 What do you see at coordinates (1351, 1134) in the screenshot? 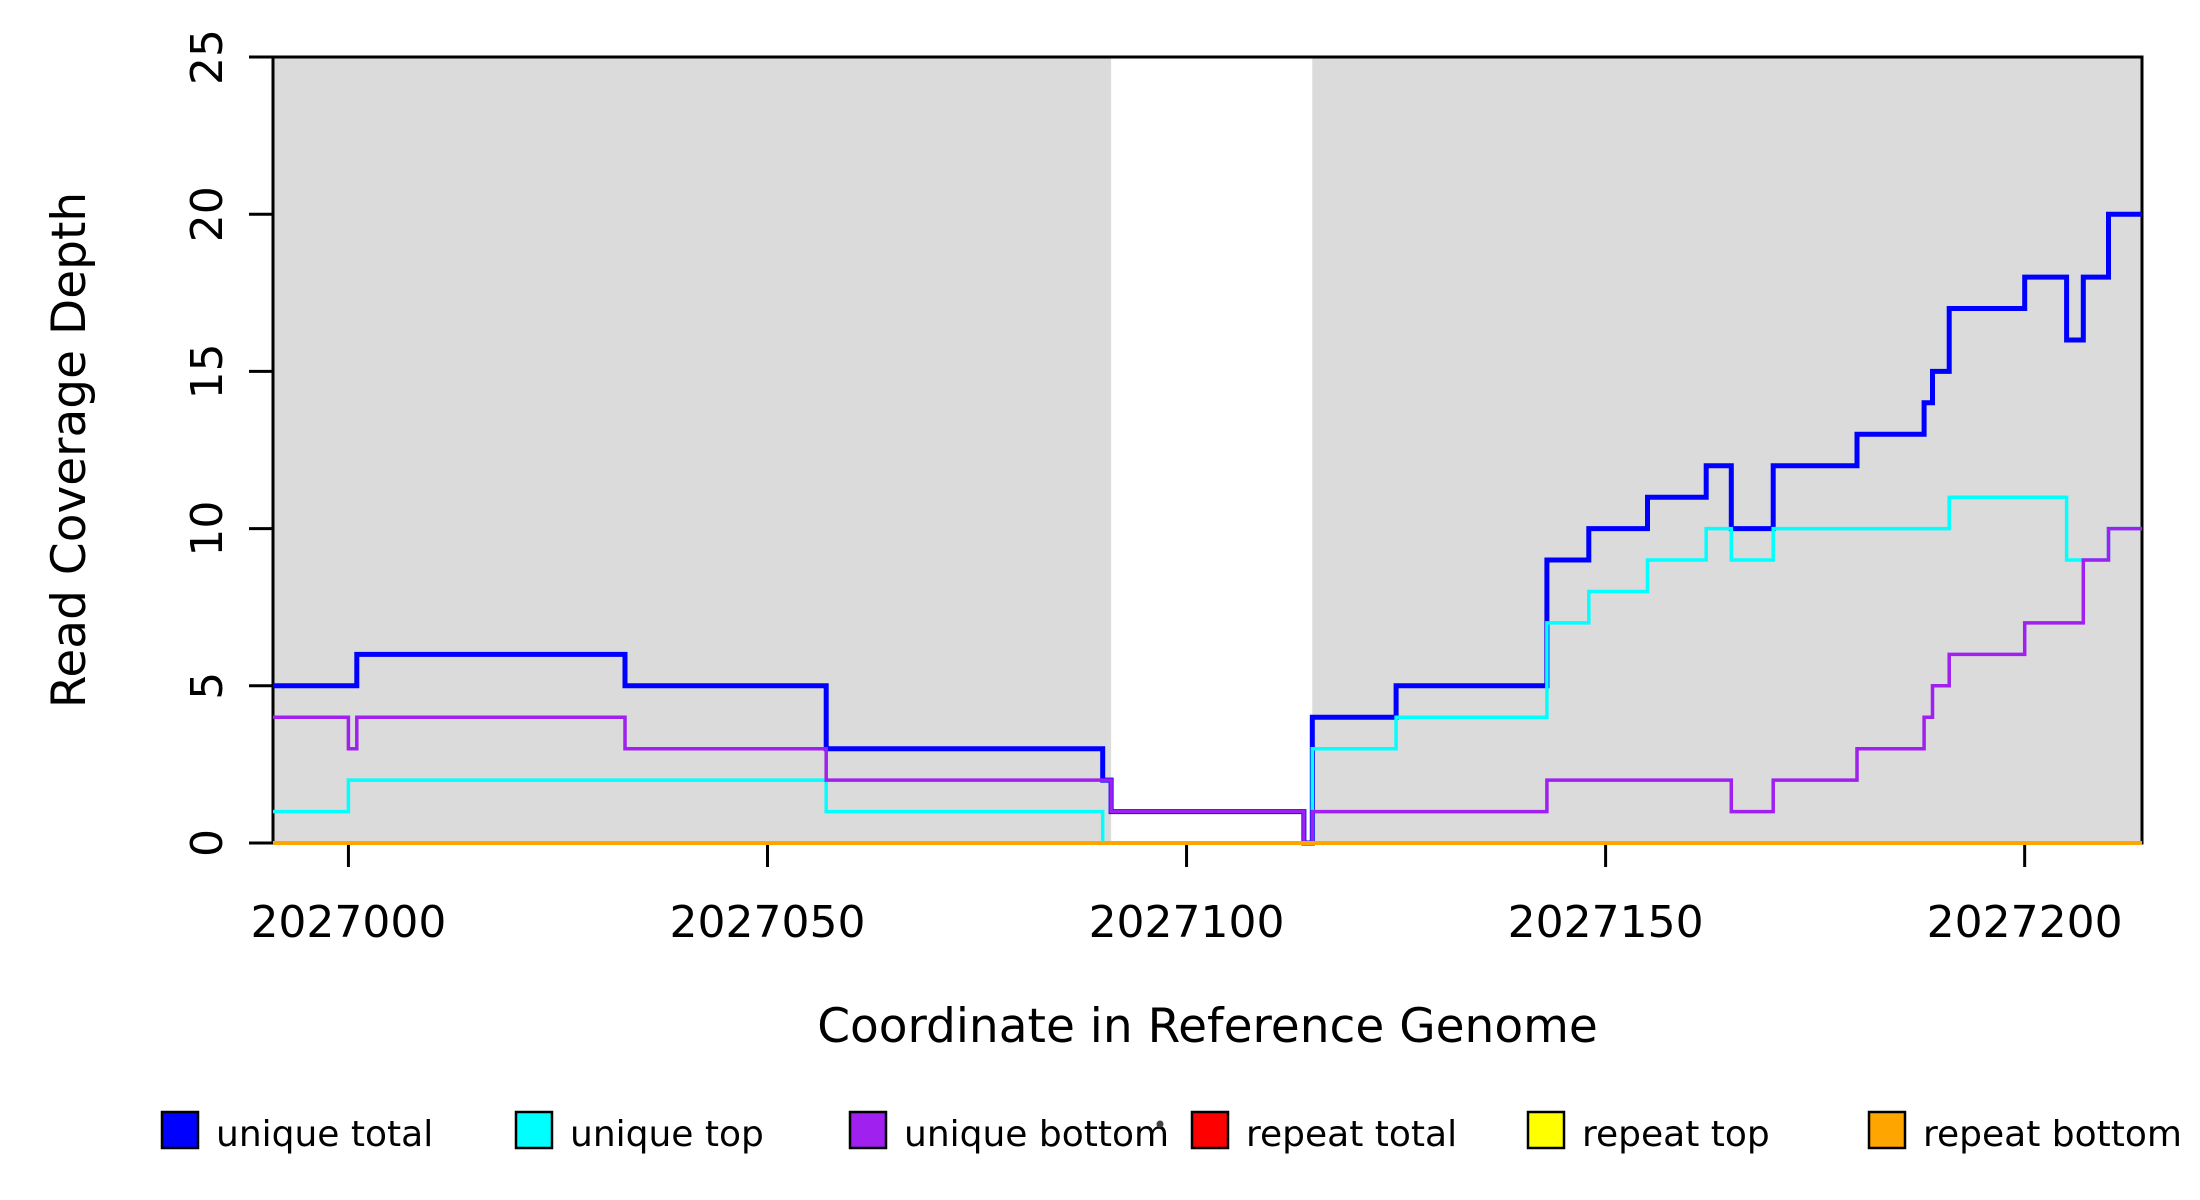
I see `legend-label-repeat-total: repeat total` at bounding box center [1351, 1134].